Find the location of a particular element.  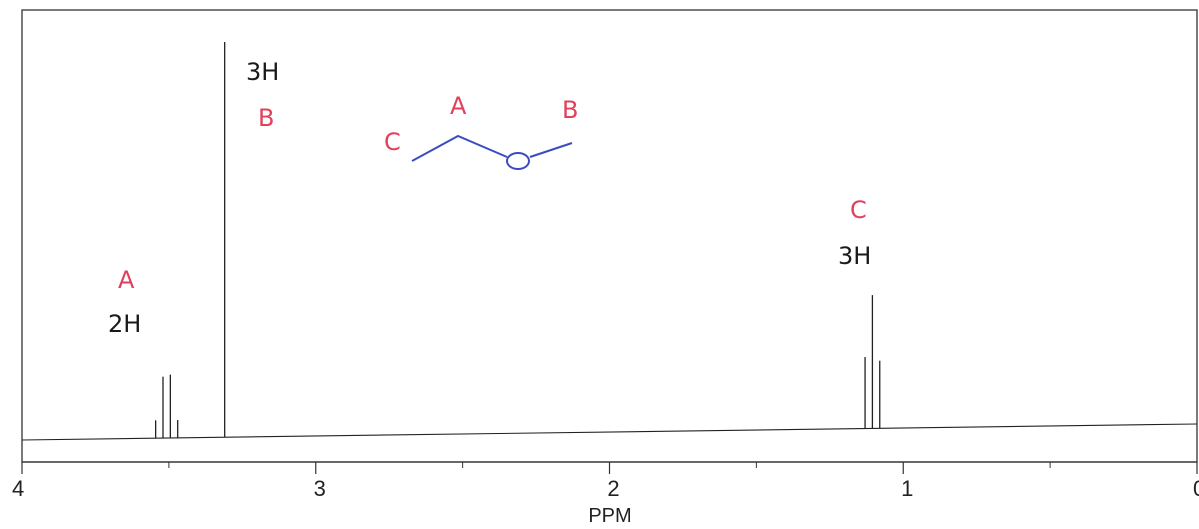

annotation-c-letter: C is located at coordinates (858, 210).